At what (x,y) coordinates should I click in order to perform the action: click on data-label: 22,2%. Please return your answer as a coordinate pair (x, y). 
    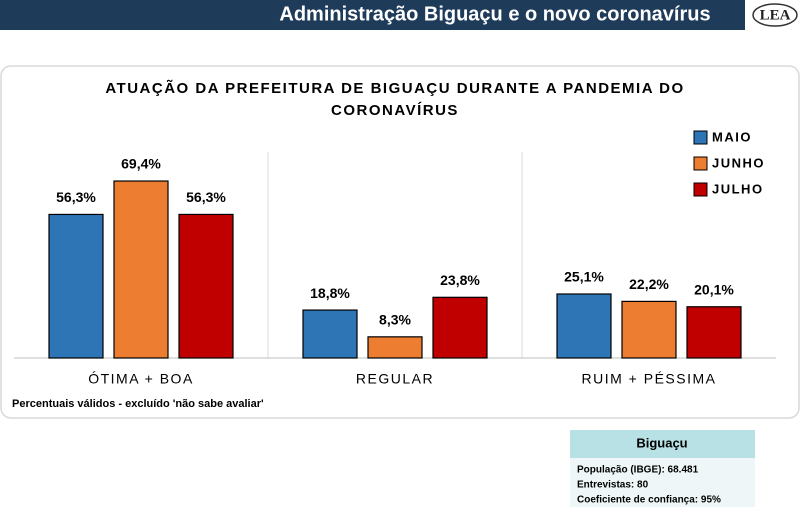
    Looking at the image, I should click on (649, 284).